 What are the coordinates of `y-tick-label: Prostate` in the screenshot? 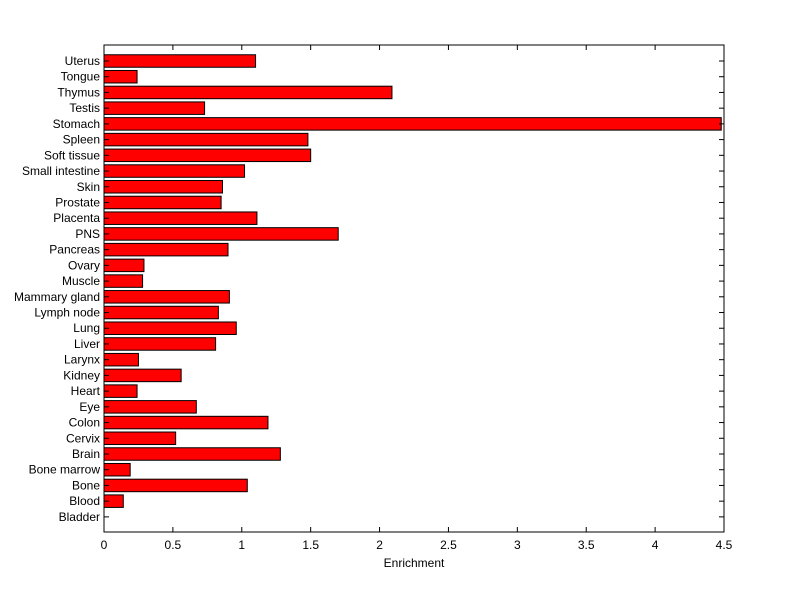 It's located at (77, 202).